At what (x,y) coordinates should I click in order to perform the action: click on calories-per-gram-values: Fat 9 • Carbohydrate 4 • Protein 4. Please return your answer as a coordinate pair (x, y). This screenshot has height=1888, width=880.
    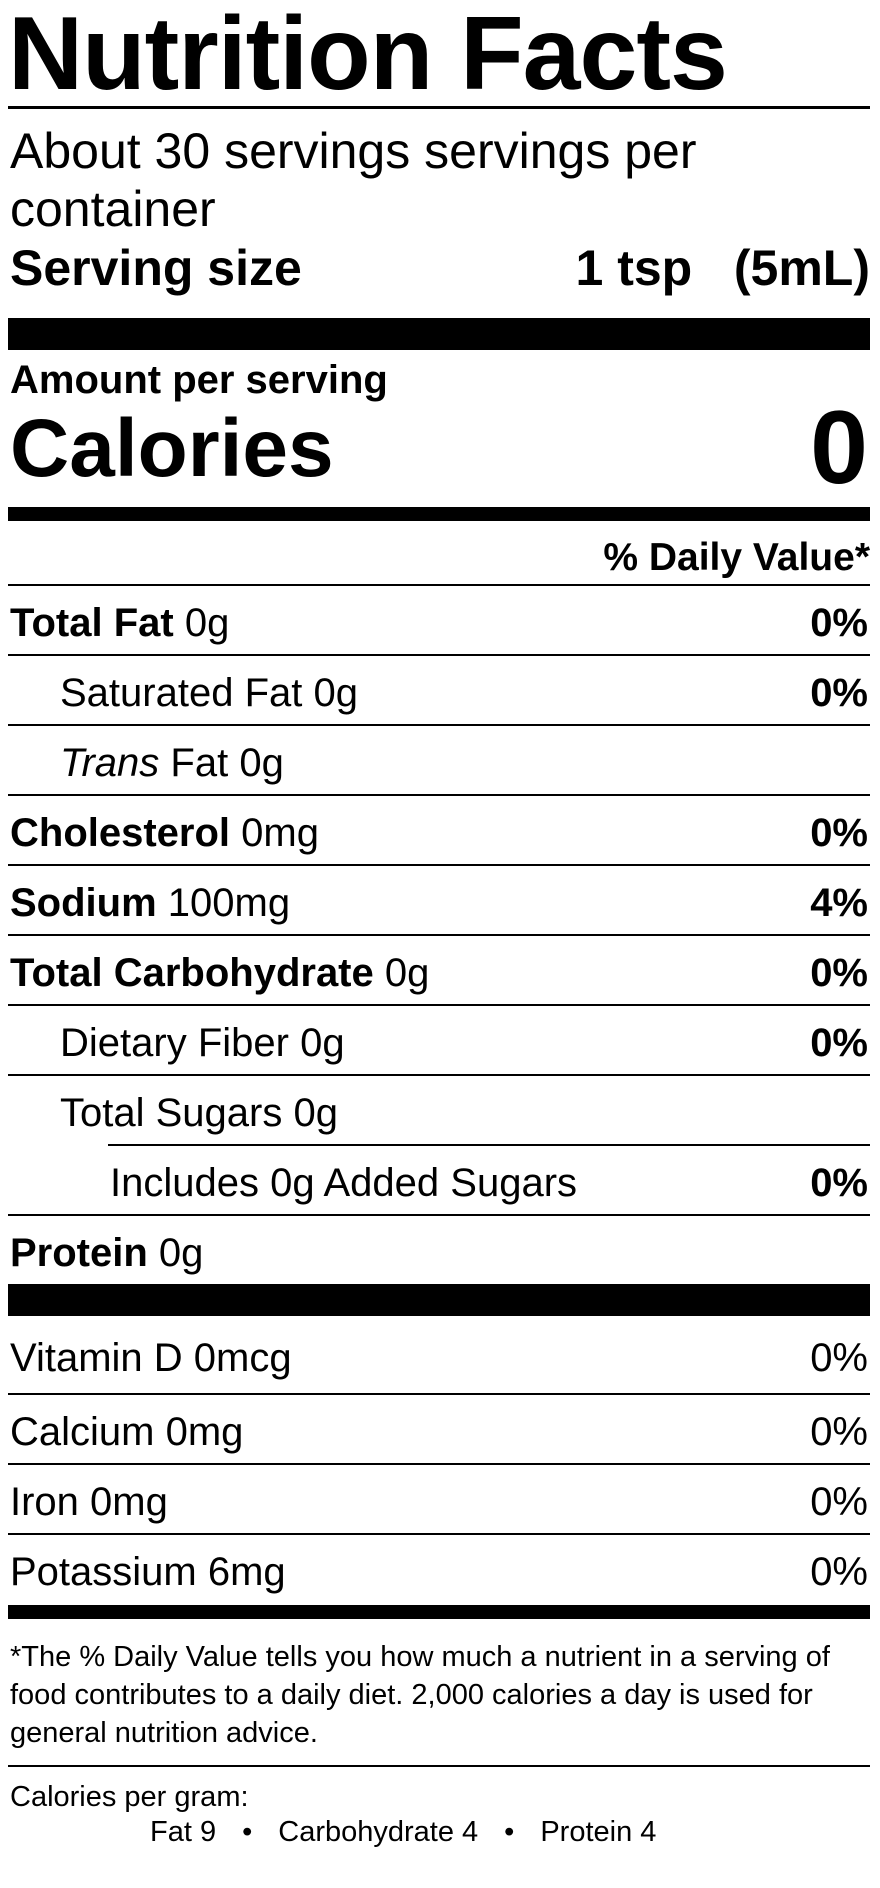
    Looking at the image, I should click on (403, 1832).